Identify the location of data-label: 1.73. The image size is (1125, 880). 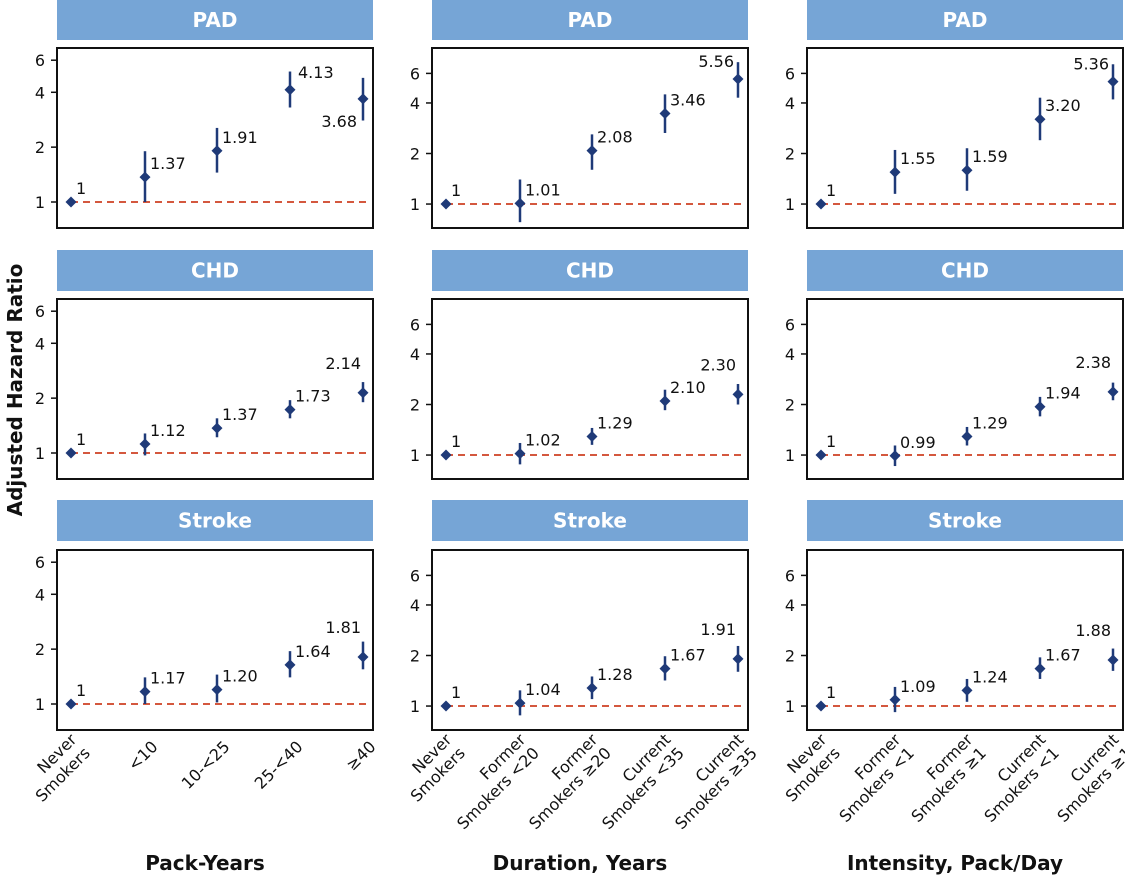
(313, 396).